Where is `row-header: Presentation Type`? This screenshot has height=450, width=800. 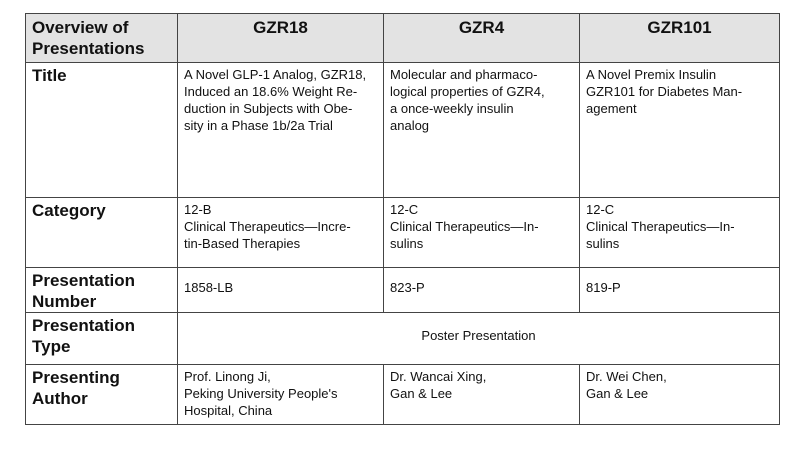 row-header: Presentation Type is located at coordinates (101, 338).